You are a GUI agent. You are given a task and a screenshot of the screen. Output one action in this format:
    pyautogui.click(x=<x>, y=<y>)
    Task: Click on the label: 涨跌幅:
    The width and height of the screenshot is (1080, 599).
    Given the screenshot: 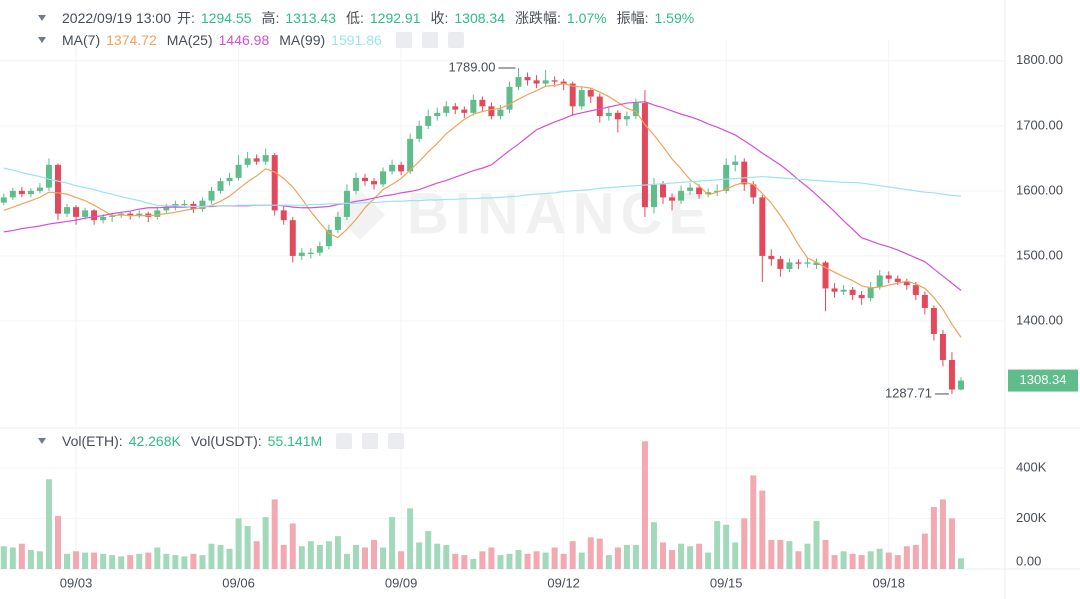 What is the action you would take?
    pyautogui.click(x=538, y=18)
    